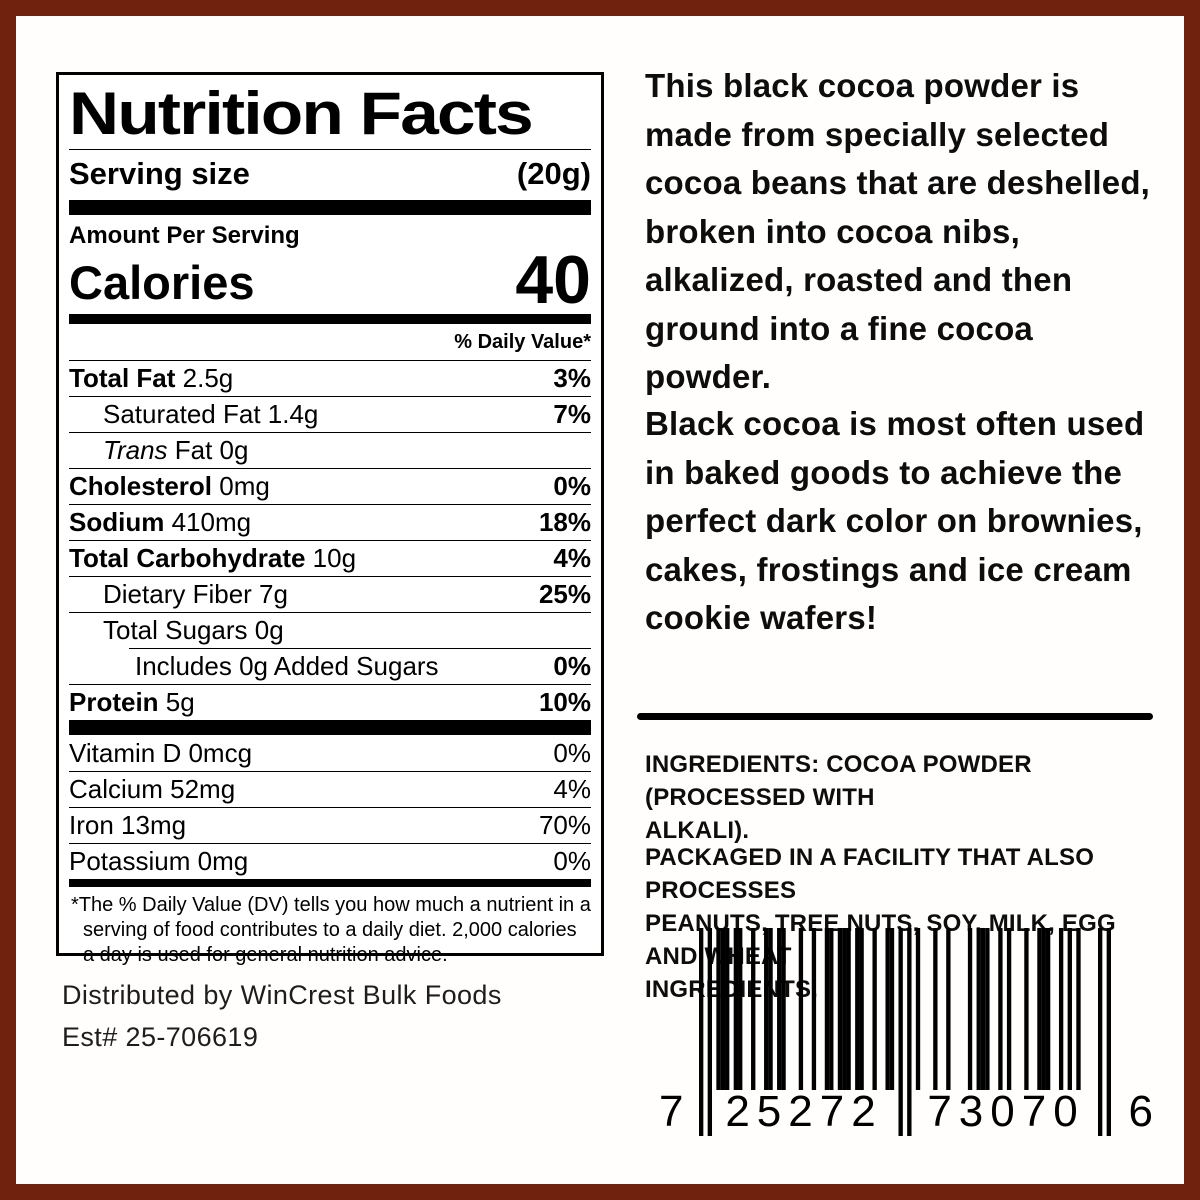  What do you see at coordinates (169, 486) in the screenshot?
I see `nutrient-name: Cholesterol 0mg` at bounding box center [169, 486].